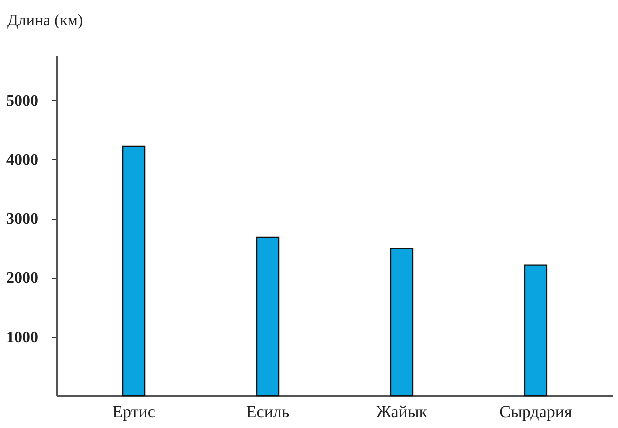 Image resolution: width=618 pixels, height=428 pixels. Describe the element at coordinates (46, 21) in the screenshot. I see `y-axis-title: Длина (км)` at that location.